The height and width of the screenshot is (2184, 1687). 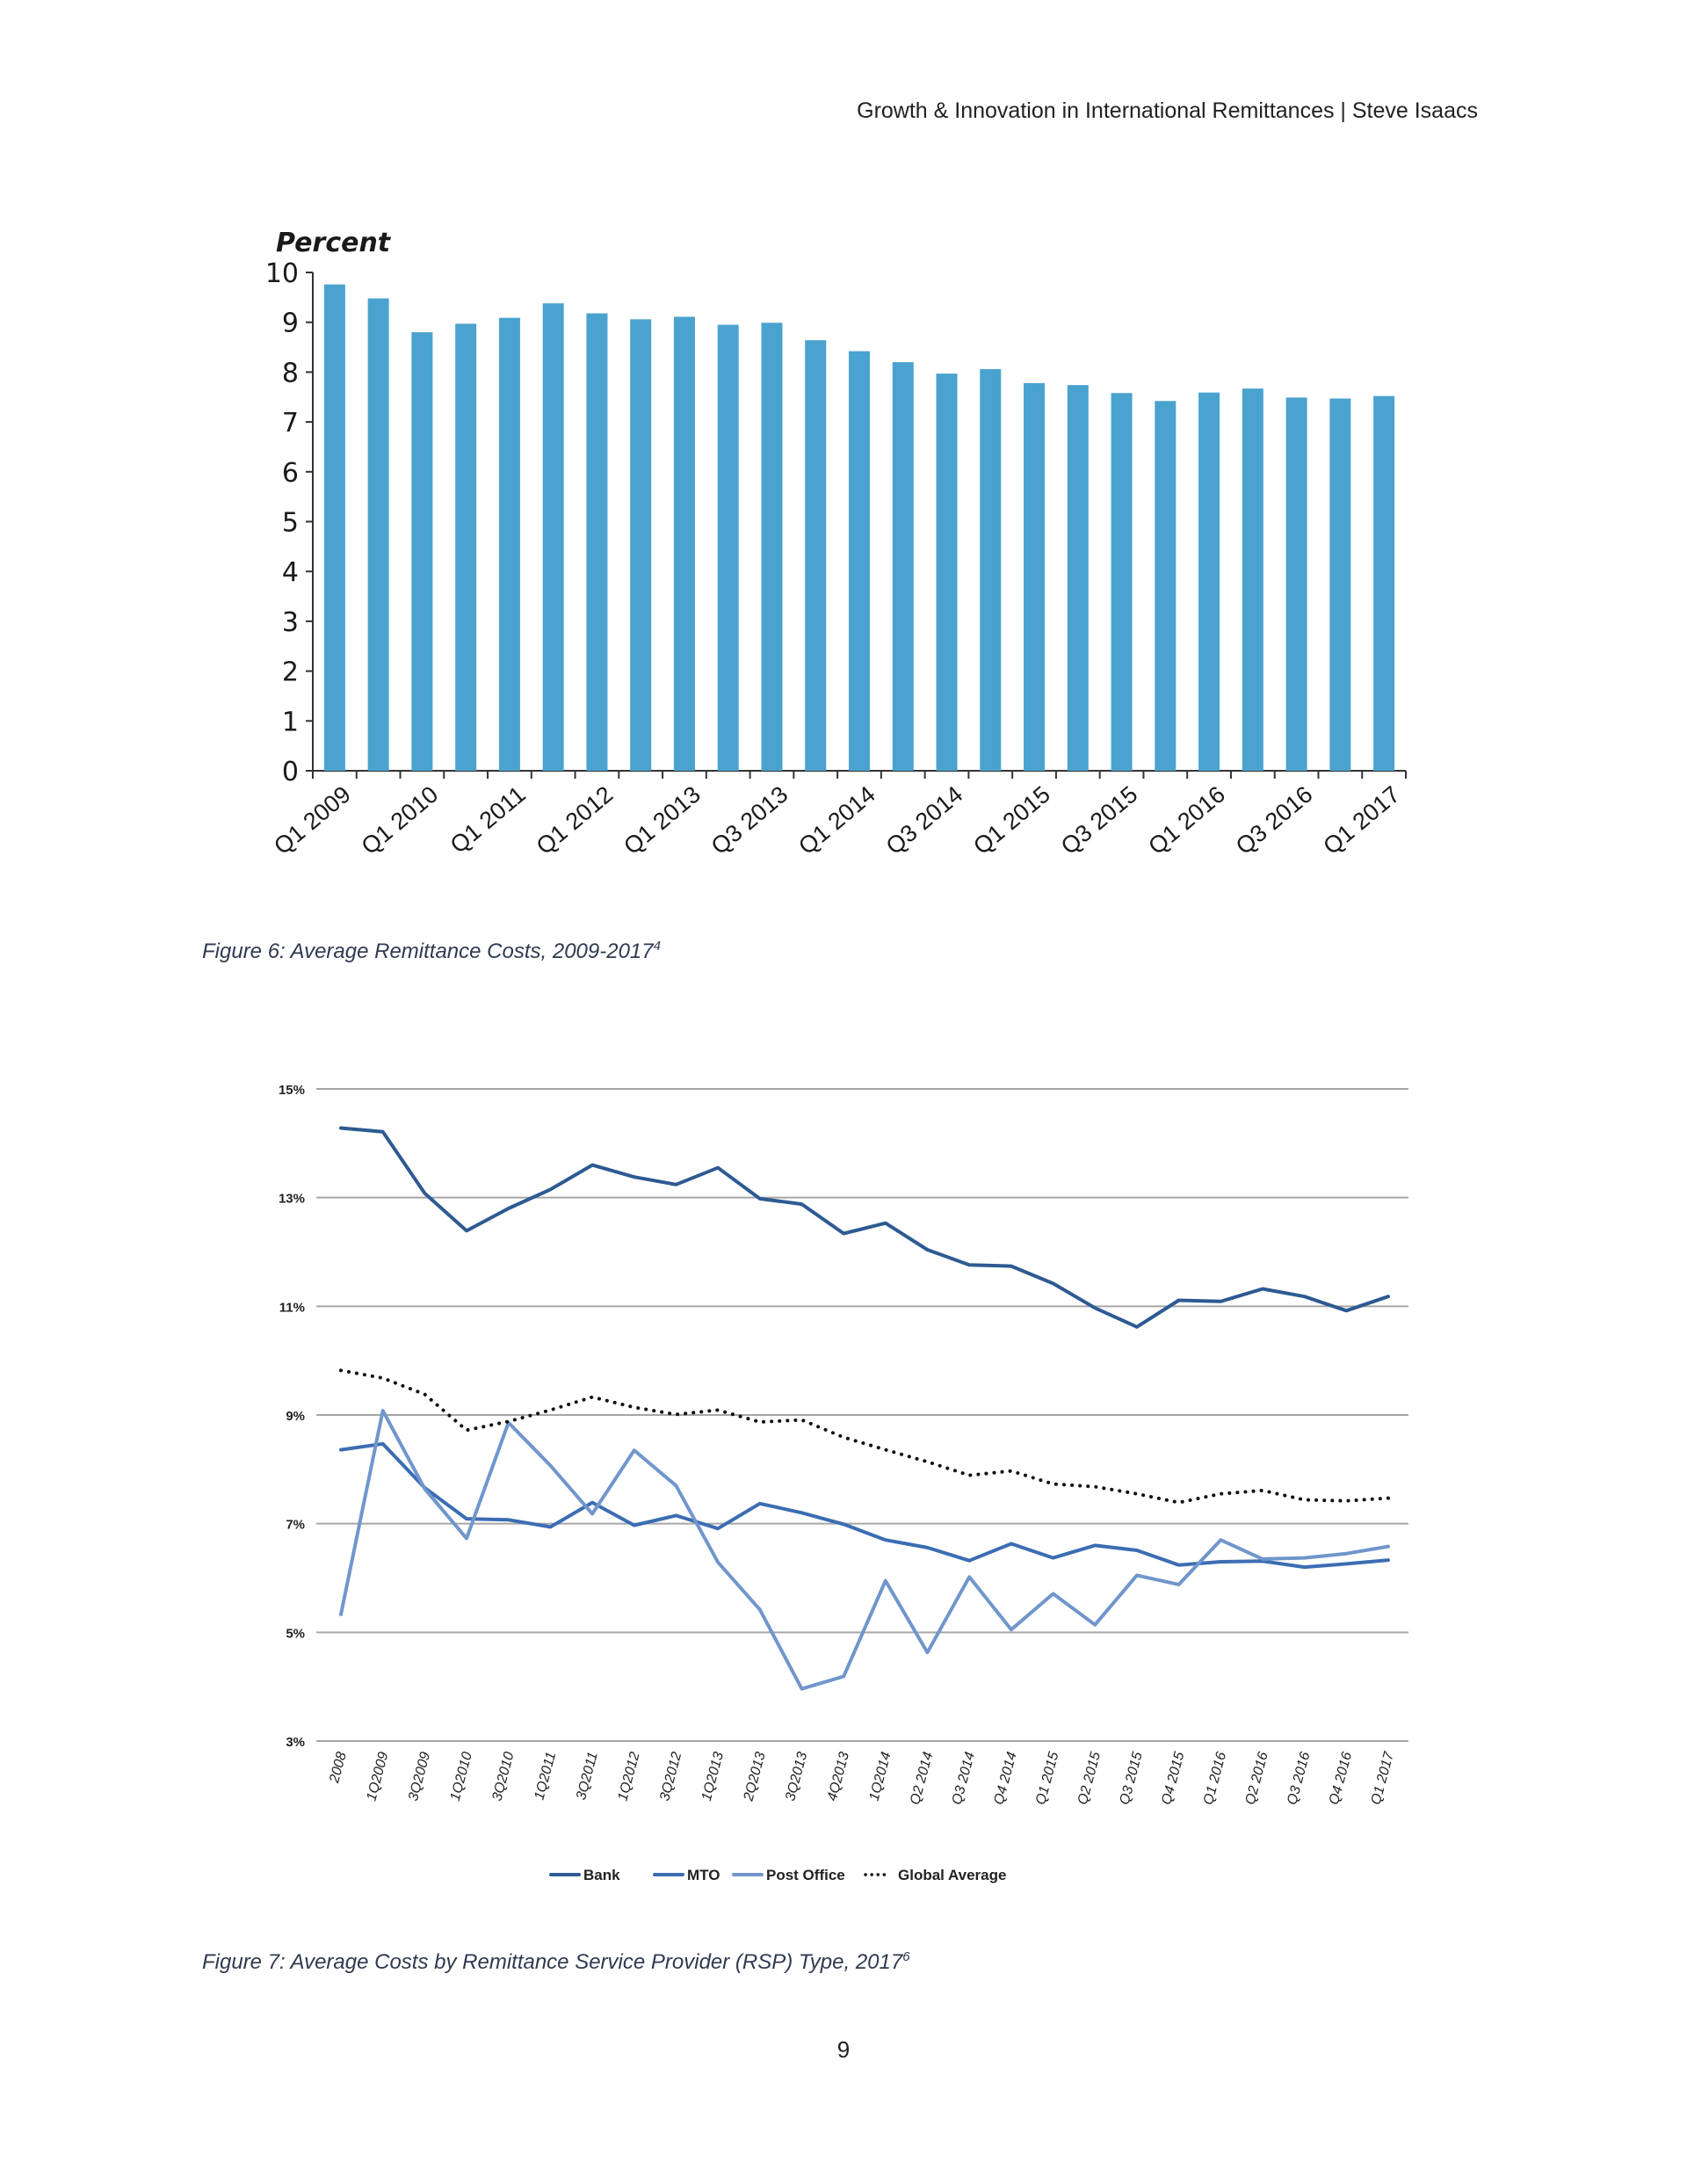 What do you see at coordinates (796, 1777) in the screenshot?
I see `line-chart-x-tick-label: 3Q2013` at bounding box center [796, 1777].